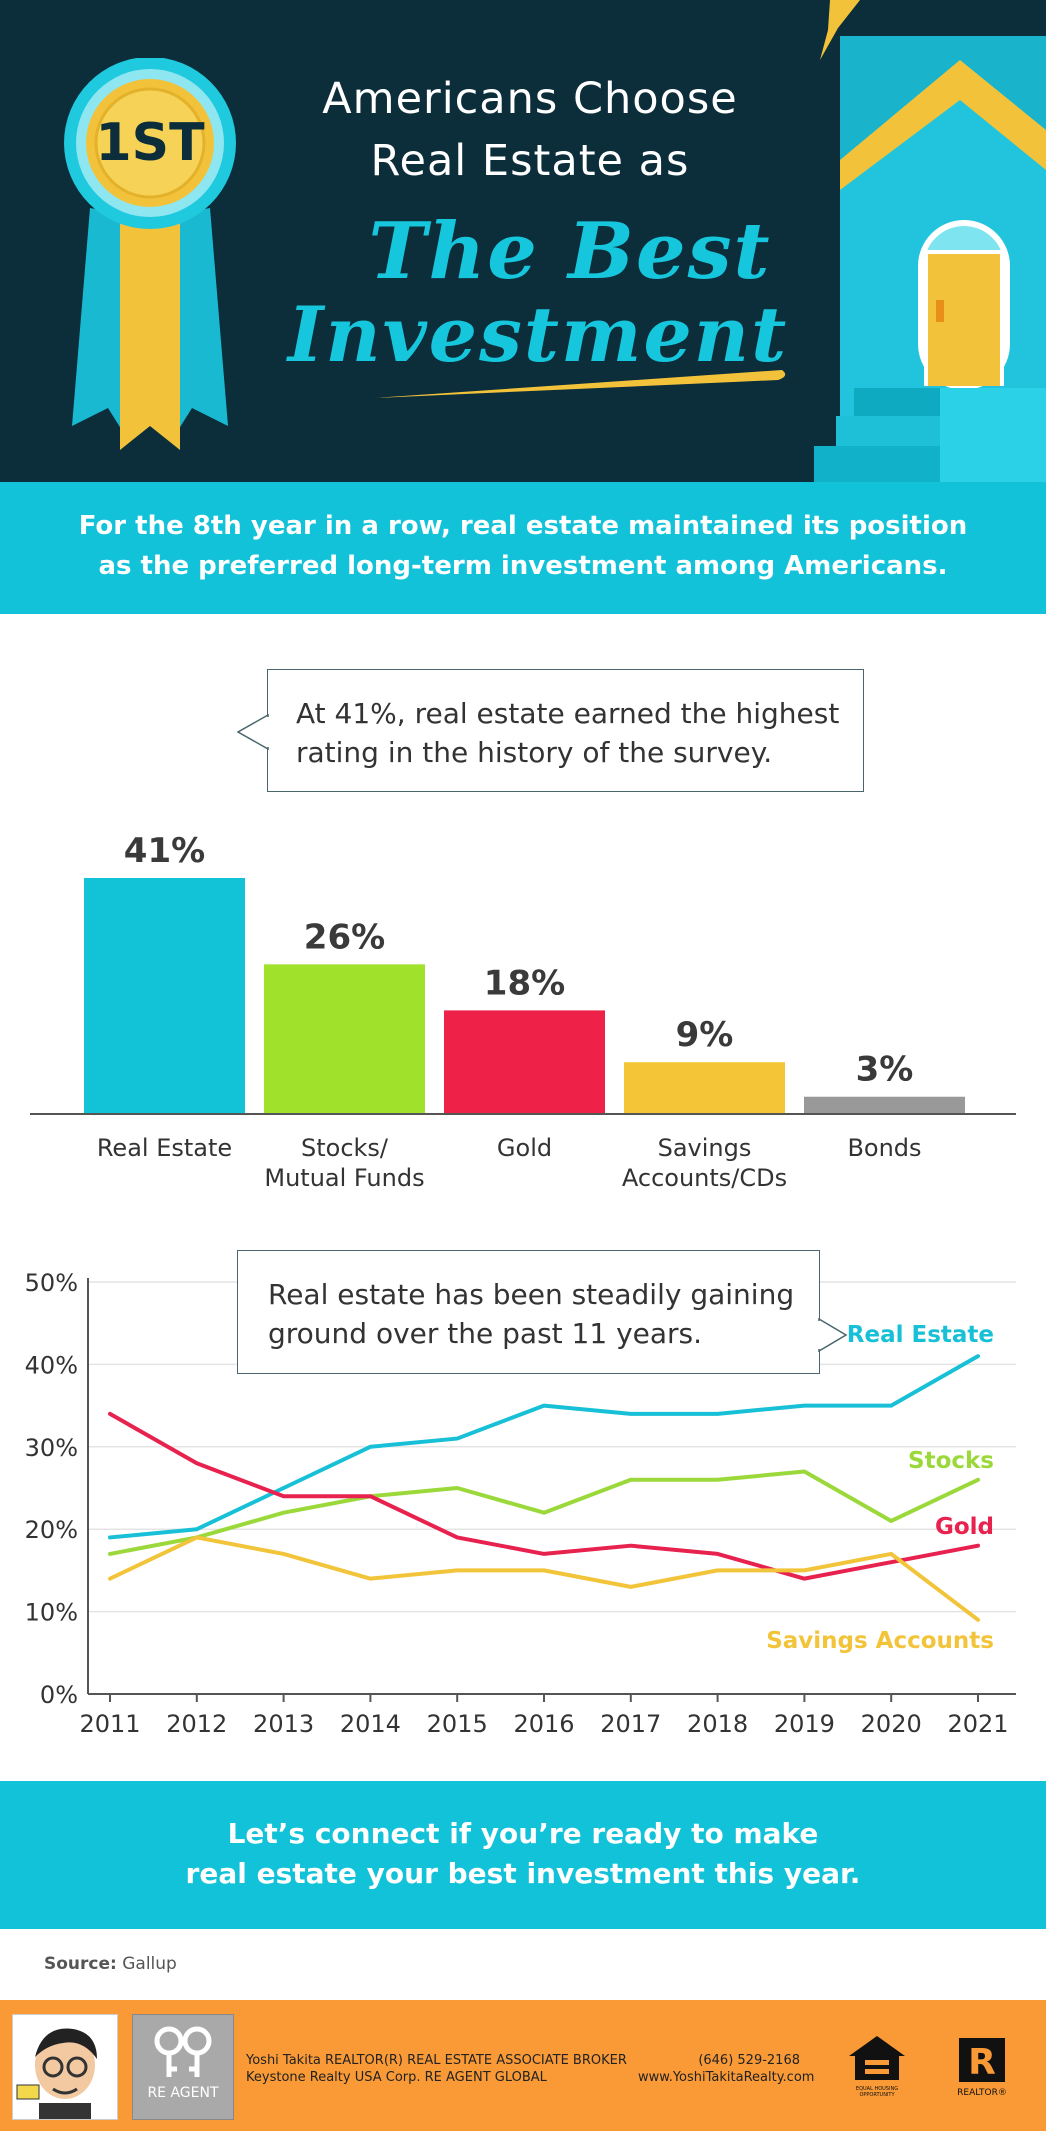 The image size is (1046, 2131). What do you see at coordinates (524, 983) in the screenshot?
I see `bar-value-label: 18%` at bounding box center [524, 983].